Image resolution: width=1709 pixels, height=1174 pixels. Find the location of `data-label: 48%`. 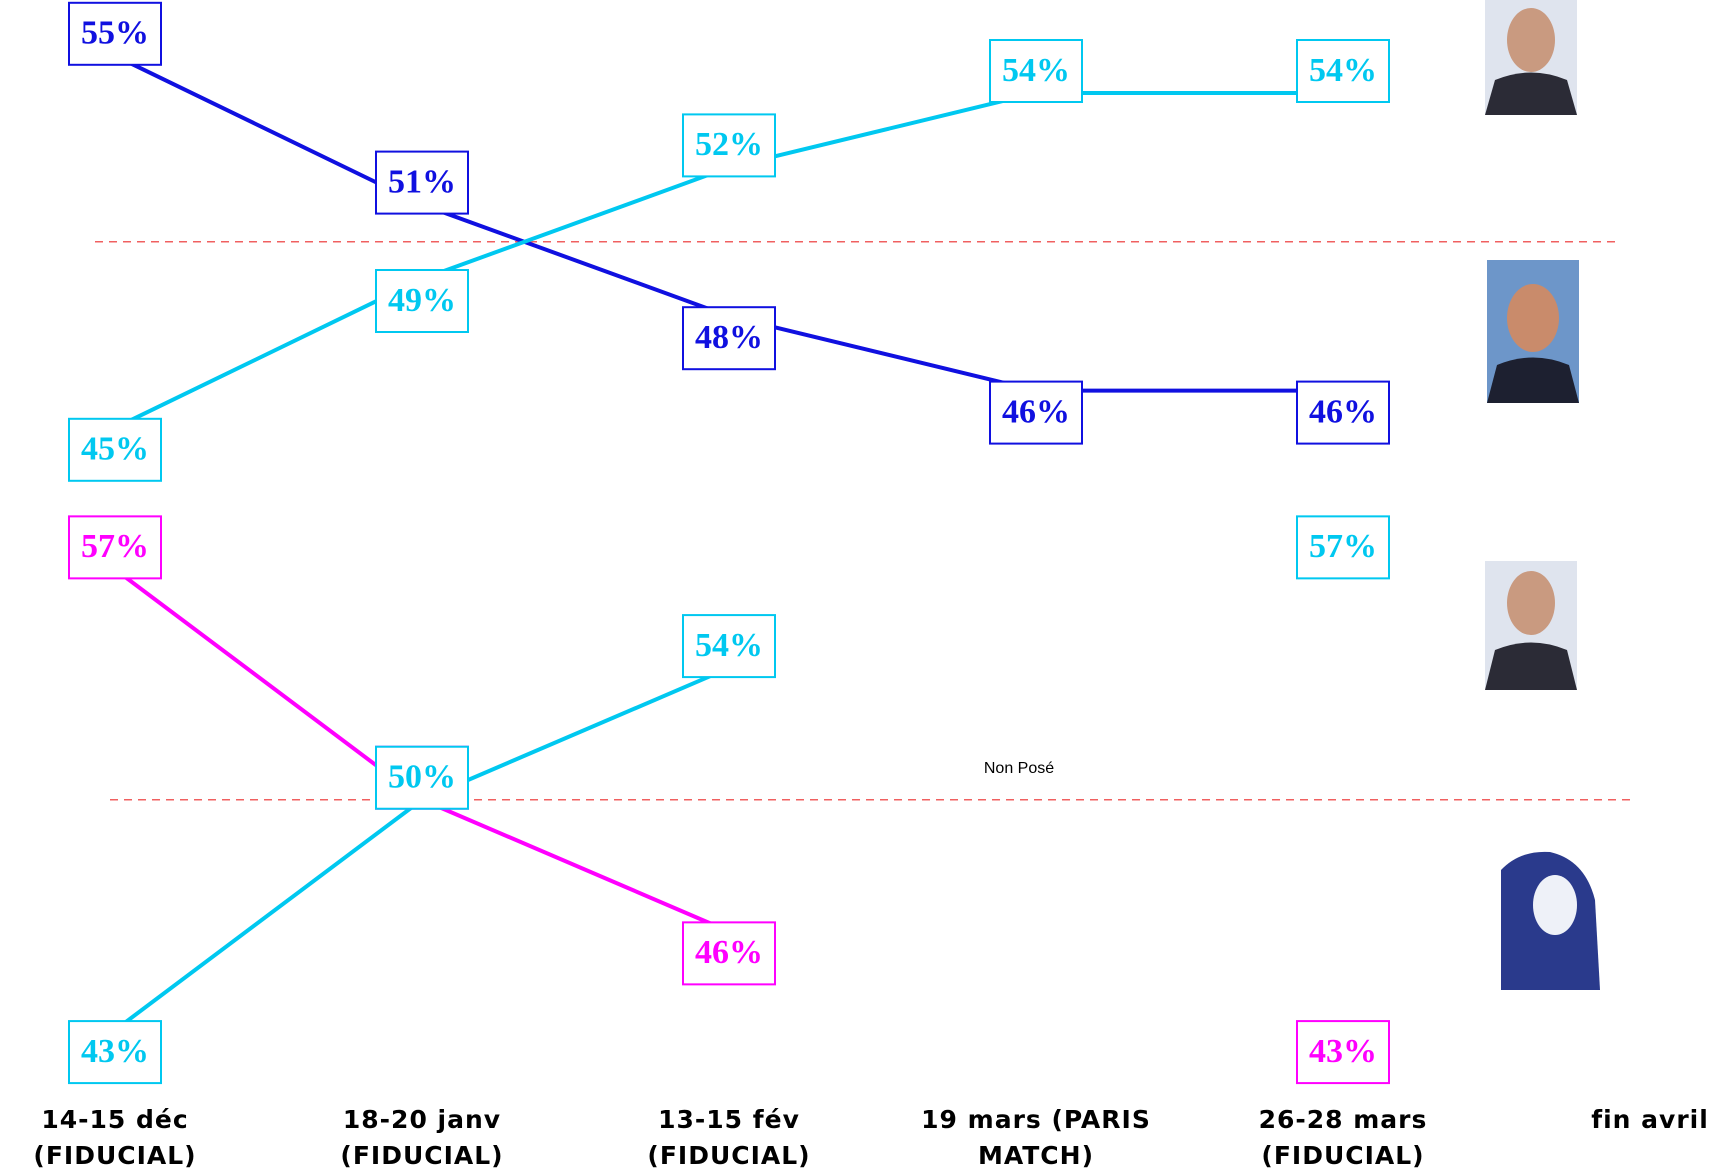

data-label: 48% is located at coordinates (729, 337).